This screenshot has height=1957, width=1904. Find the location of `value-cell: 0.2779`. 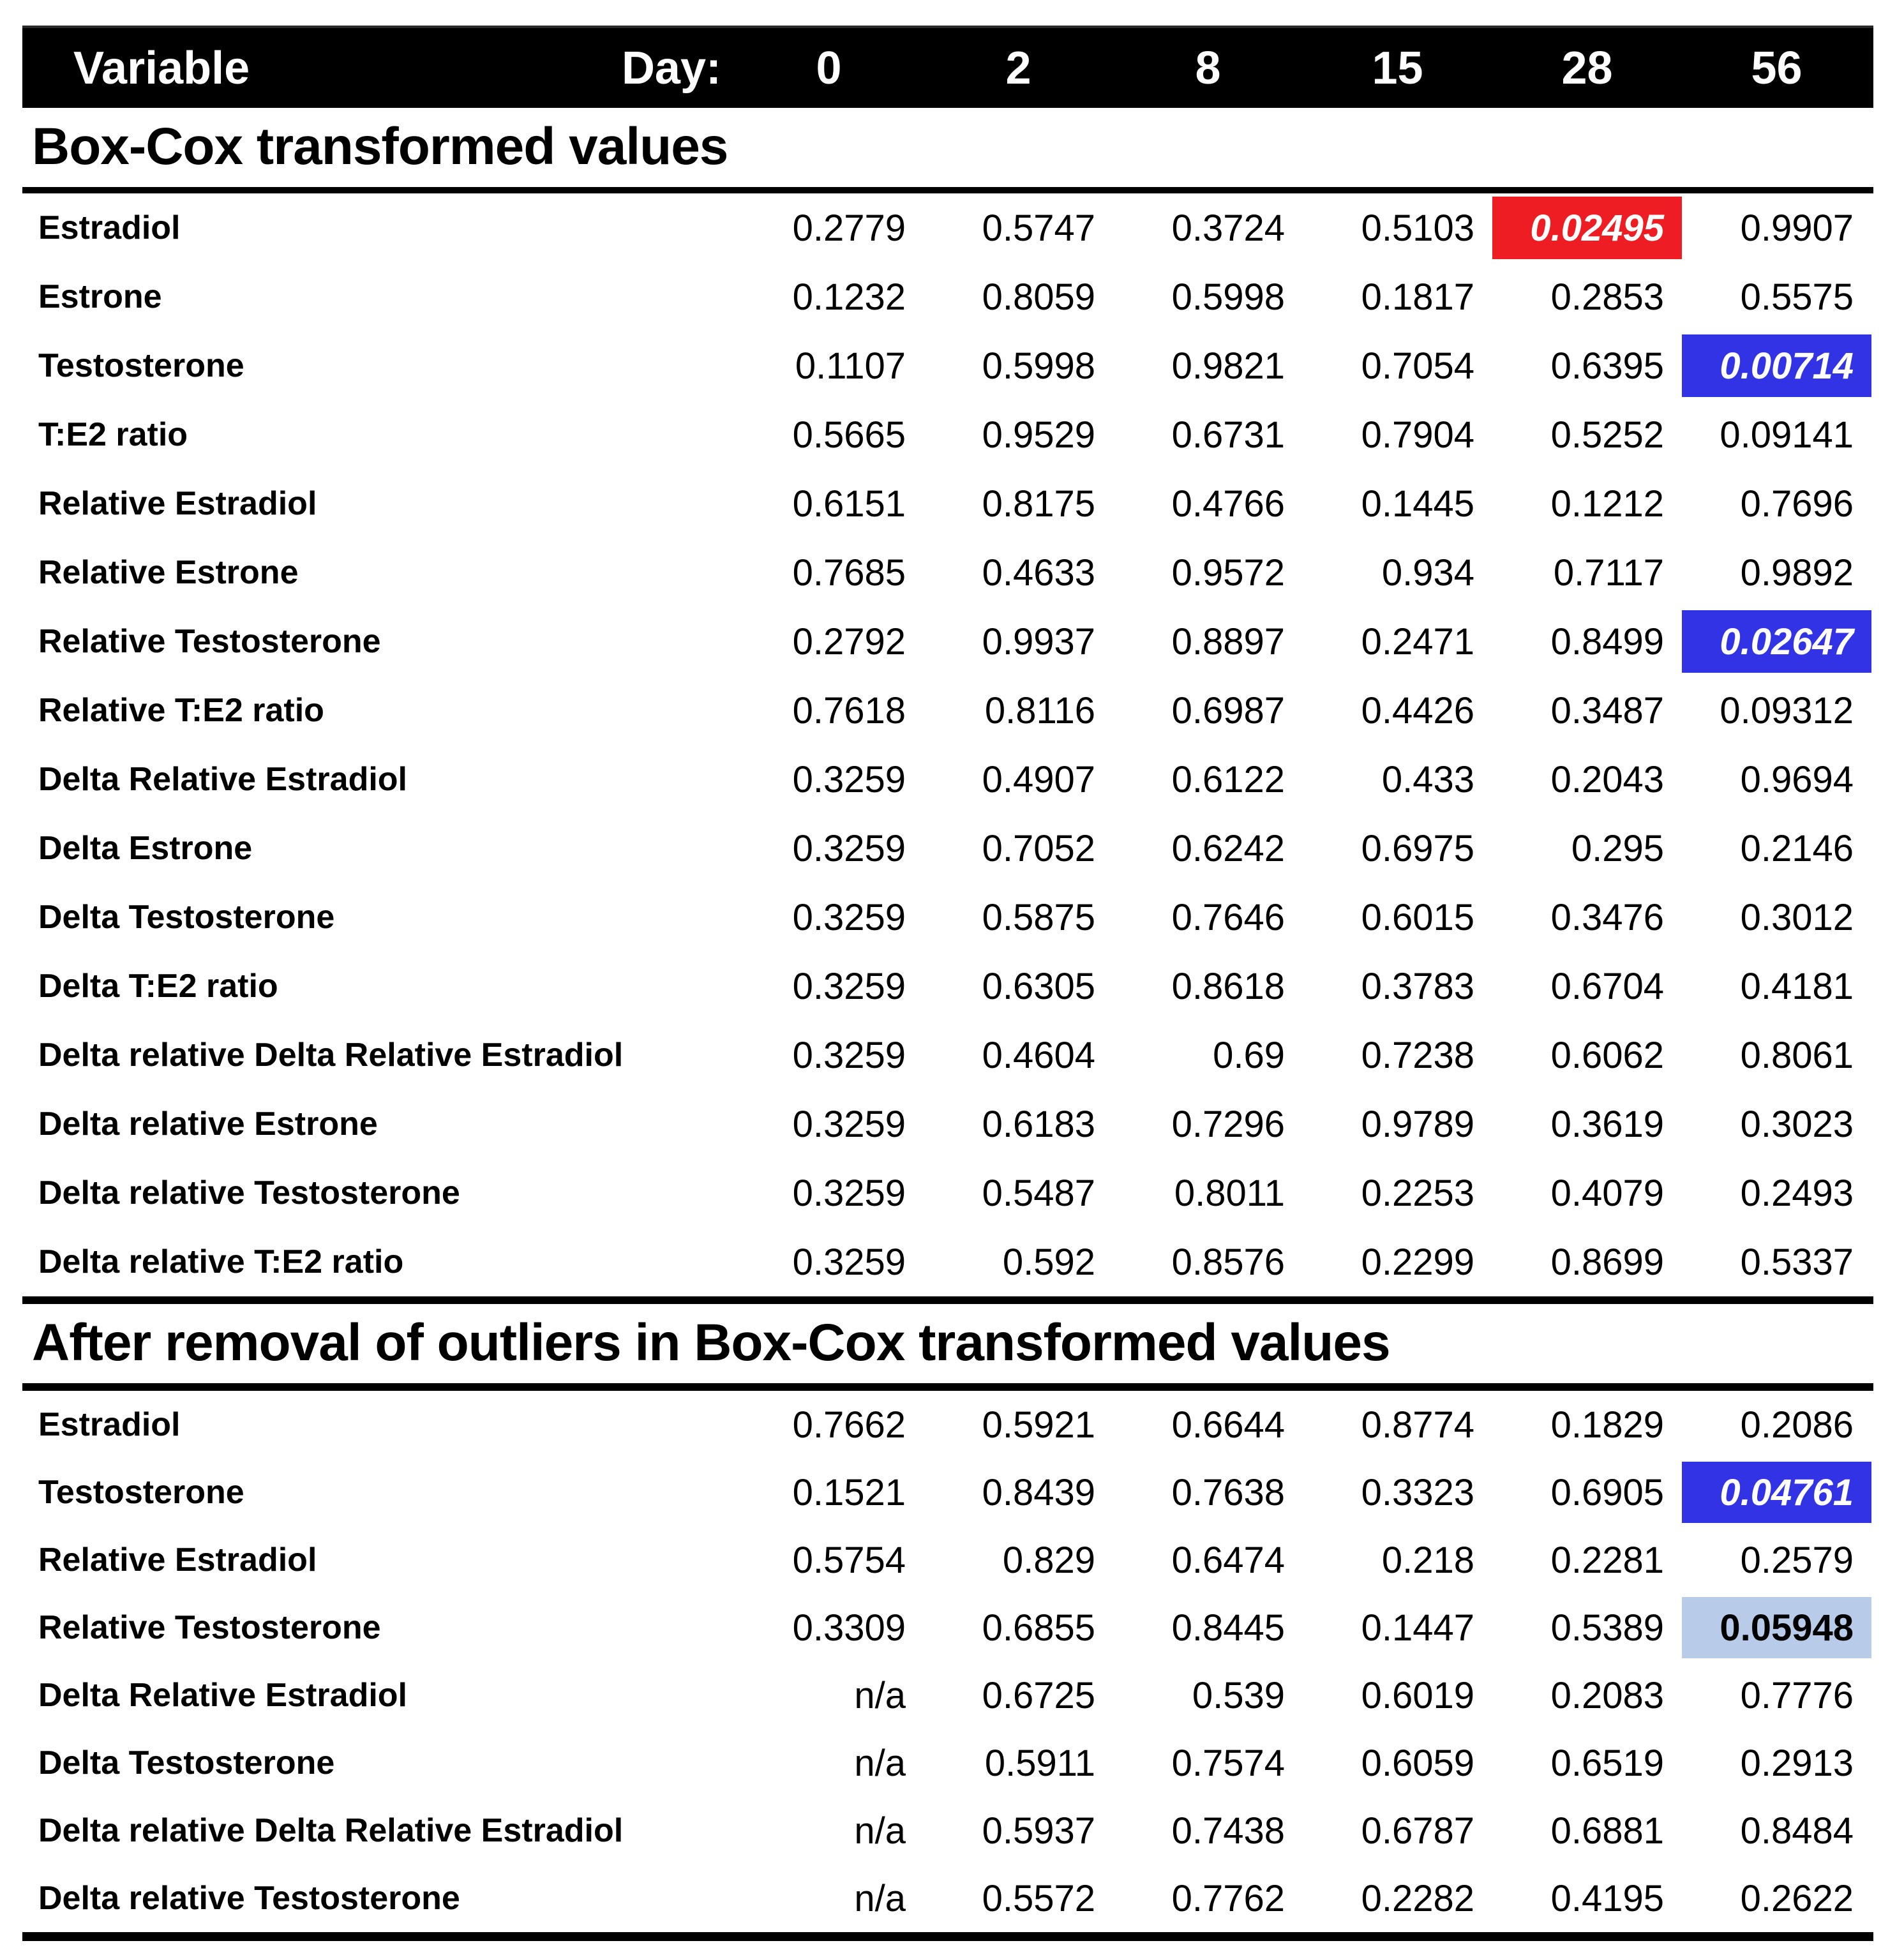

value-cell: 0.2779 is located at coordinates (849, 228).